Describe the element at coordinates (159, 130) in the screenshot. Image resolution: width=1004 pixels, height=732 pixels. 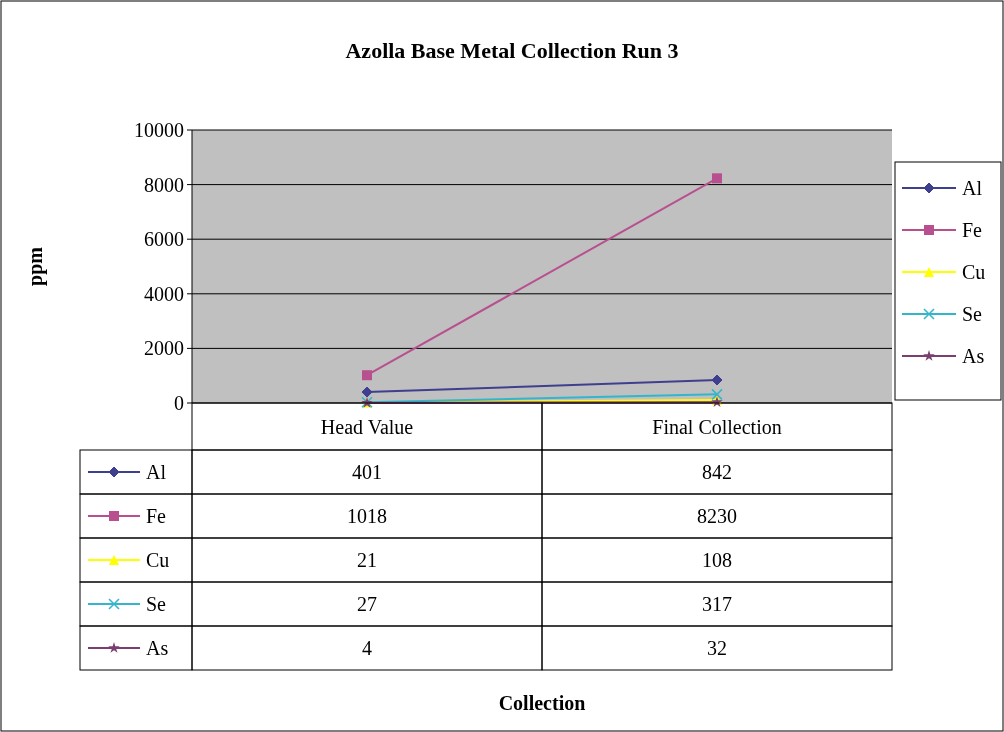
I see `y-tick-label: 10000` at that location.